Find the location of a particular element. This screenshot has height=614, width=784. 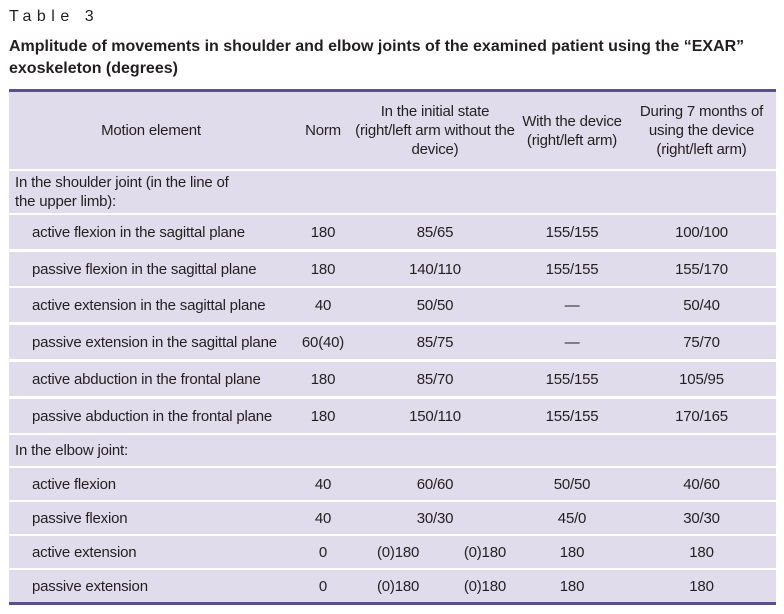

table-row: active flexion 40 60/60 50/50 40/60 is located at coordinates (392, 484).